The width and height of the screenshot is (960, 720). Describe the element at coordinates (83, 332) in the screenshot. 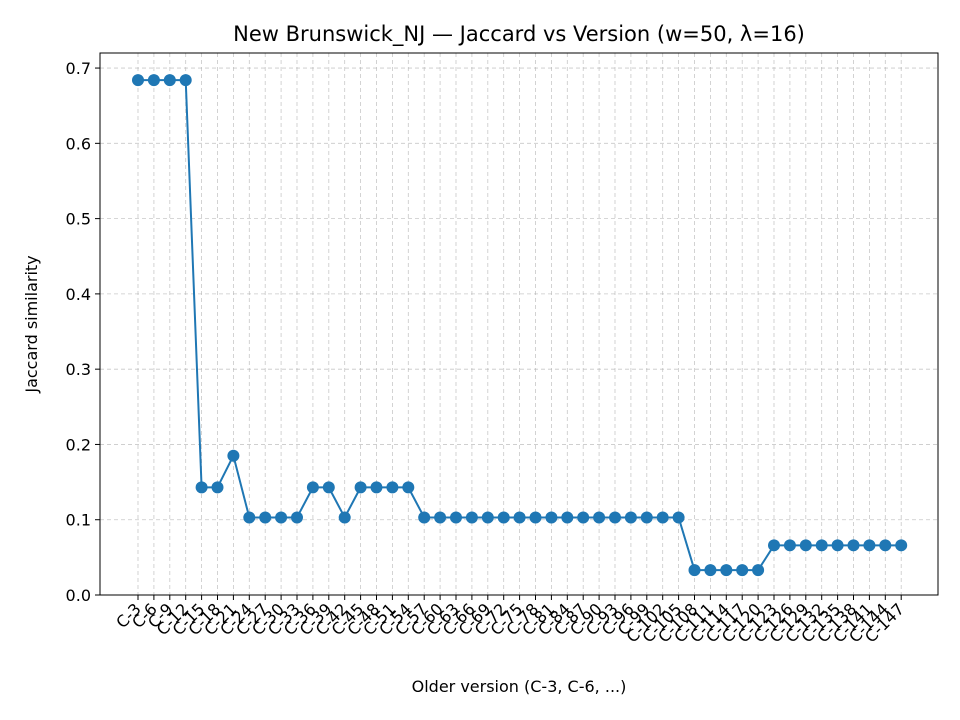

I see `y-axis-ticks: 0.0 0.1 0.2 0.3 0.4 0.5 0.6 0.7` at that location.